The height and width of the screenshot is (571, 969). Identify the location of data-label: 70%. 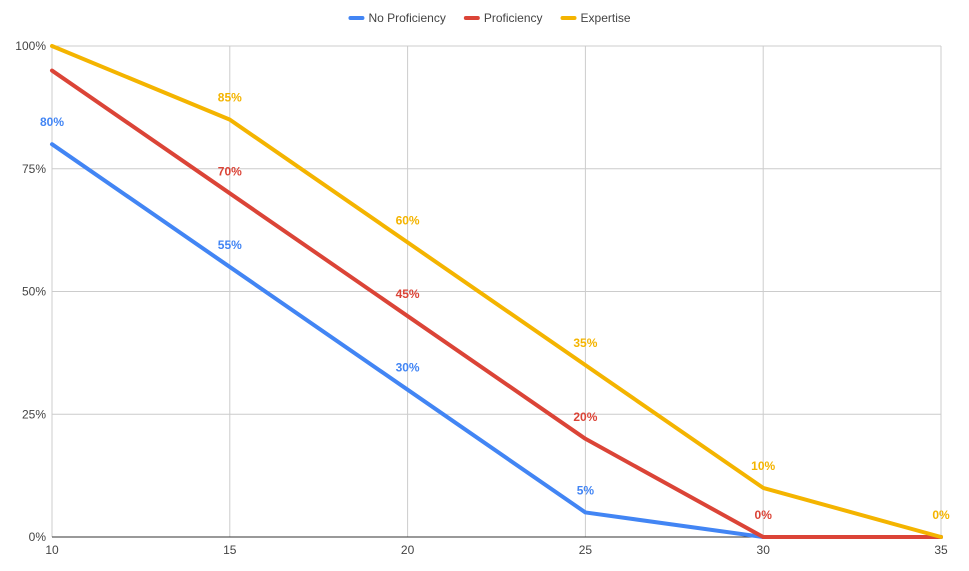
(230, 171).